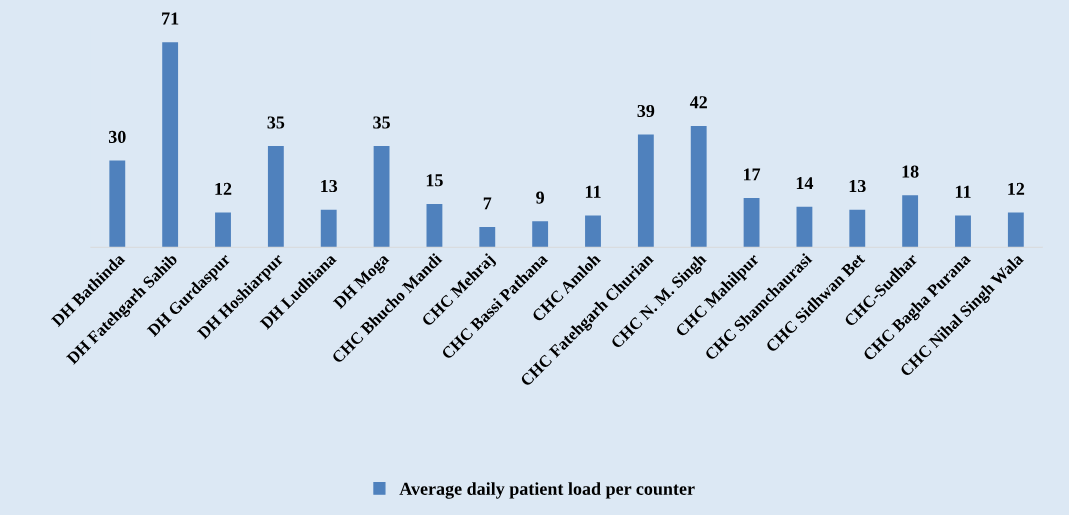 This screenshot has height=515, width=1069. Describe the element at coordinates (170, 18) in the screenshot. I see `data-label: 71` at that location.